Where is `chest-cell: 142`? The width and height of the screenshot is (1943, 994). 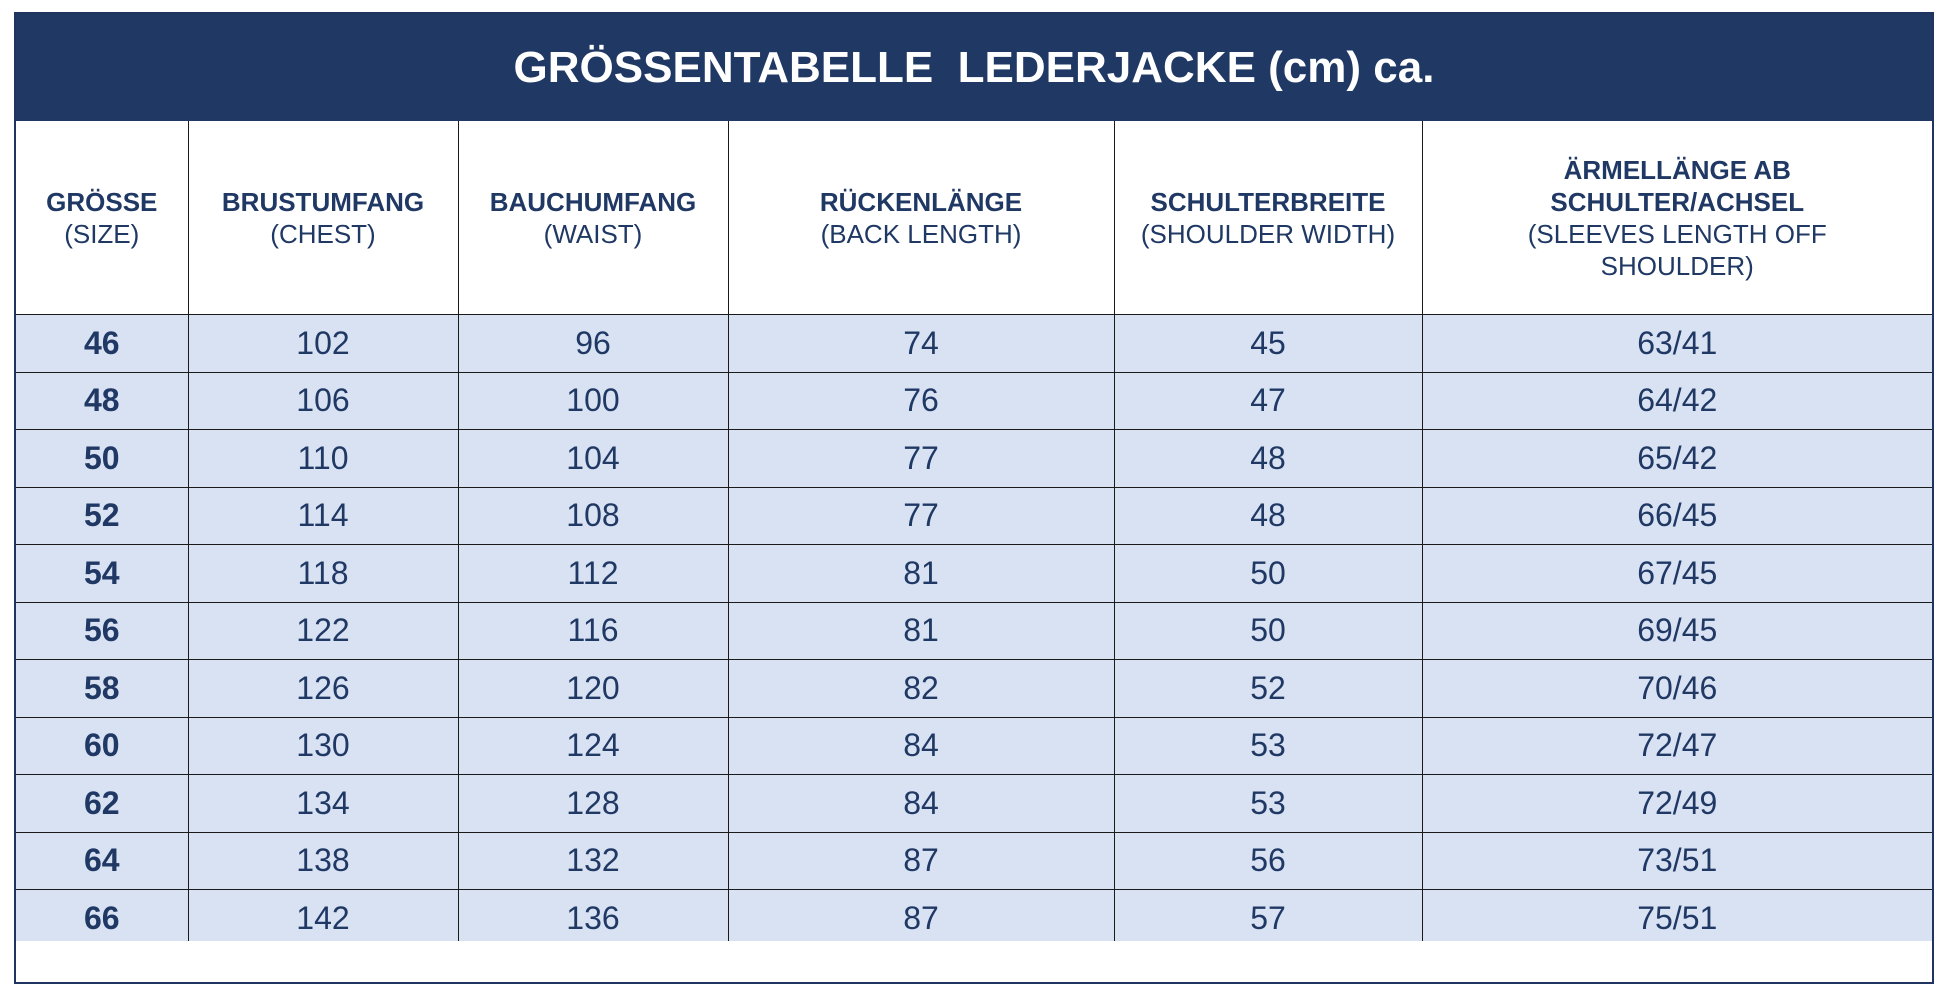 chest-cell: 142 is located at coordinates (323, 918).